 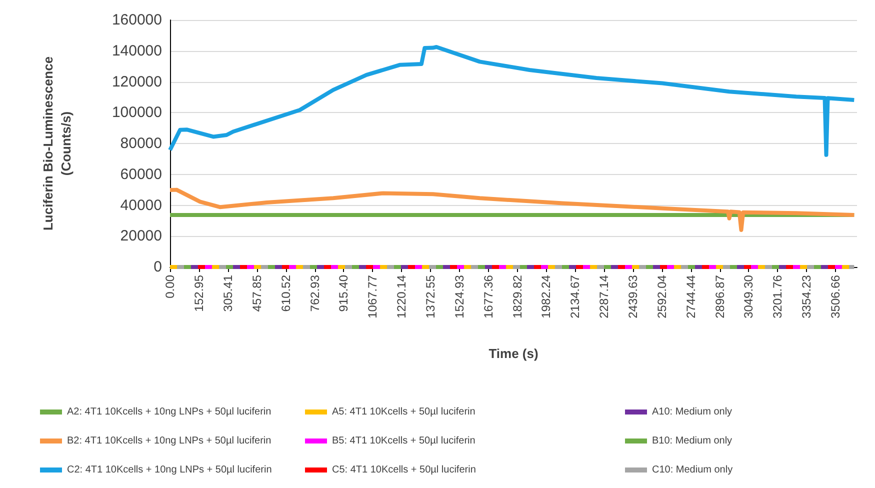 I want to click on x-tick-label: 762.93, so click(x=315, y=293).